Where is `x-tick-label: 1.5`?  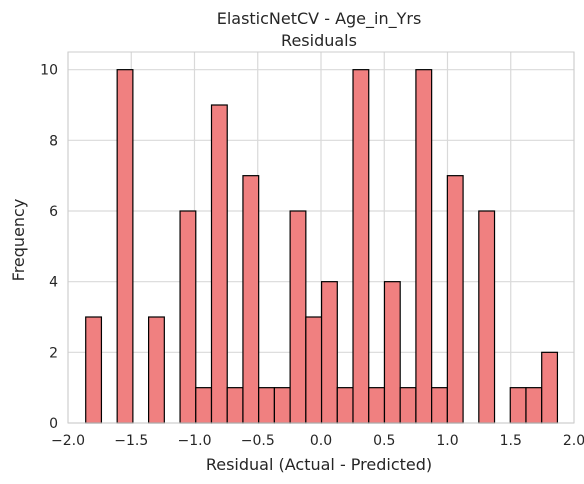
x-tick-label: 1.5 is located at coordinates (511, 441).